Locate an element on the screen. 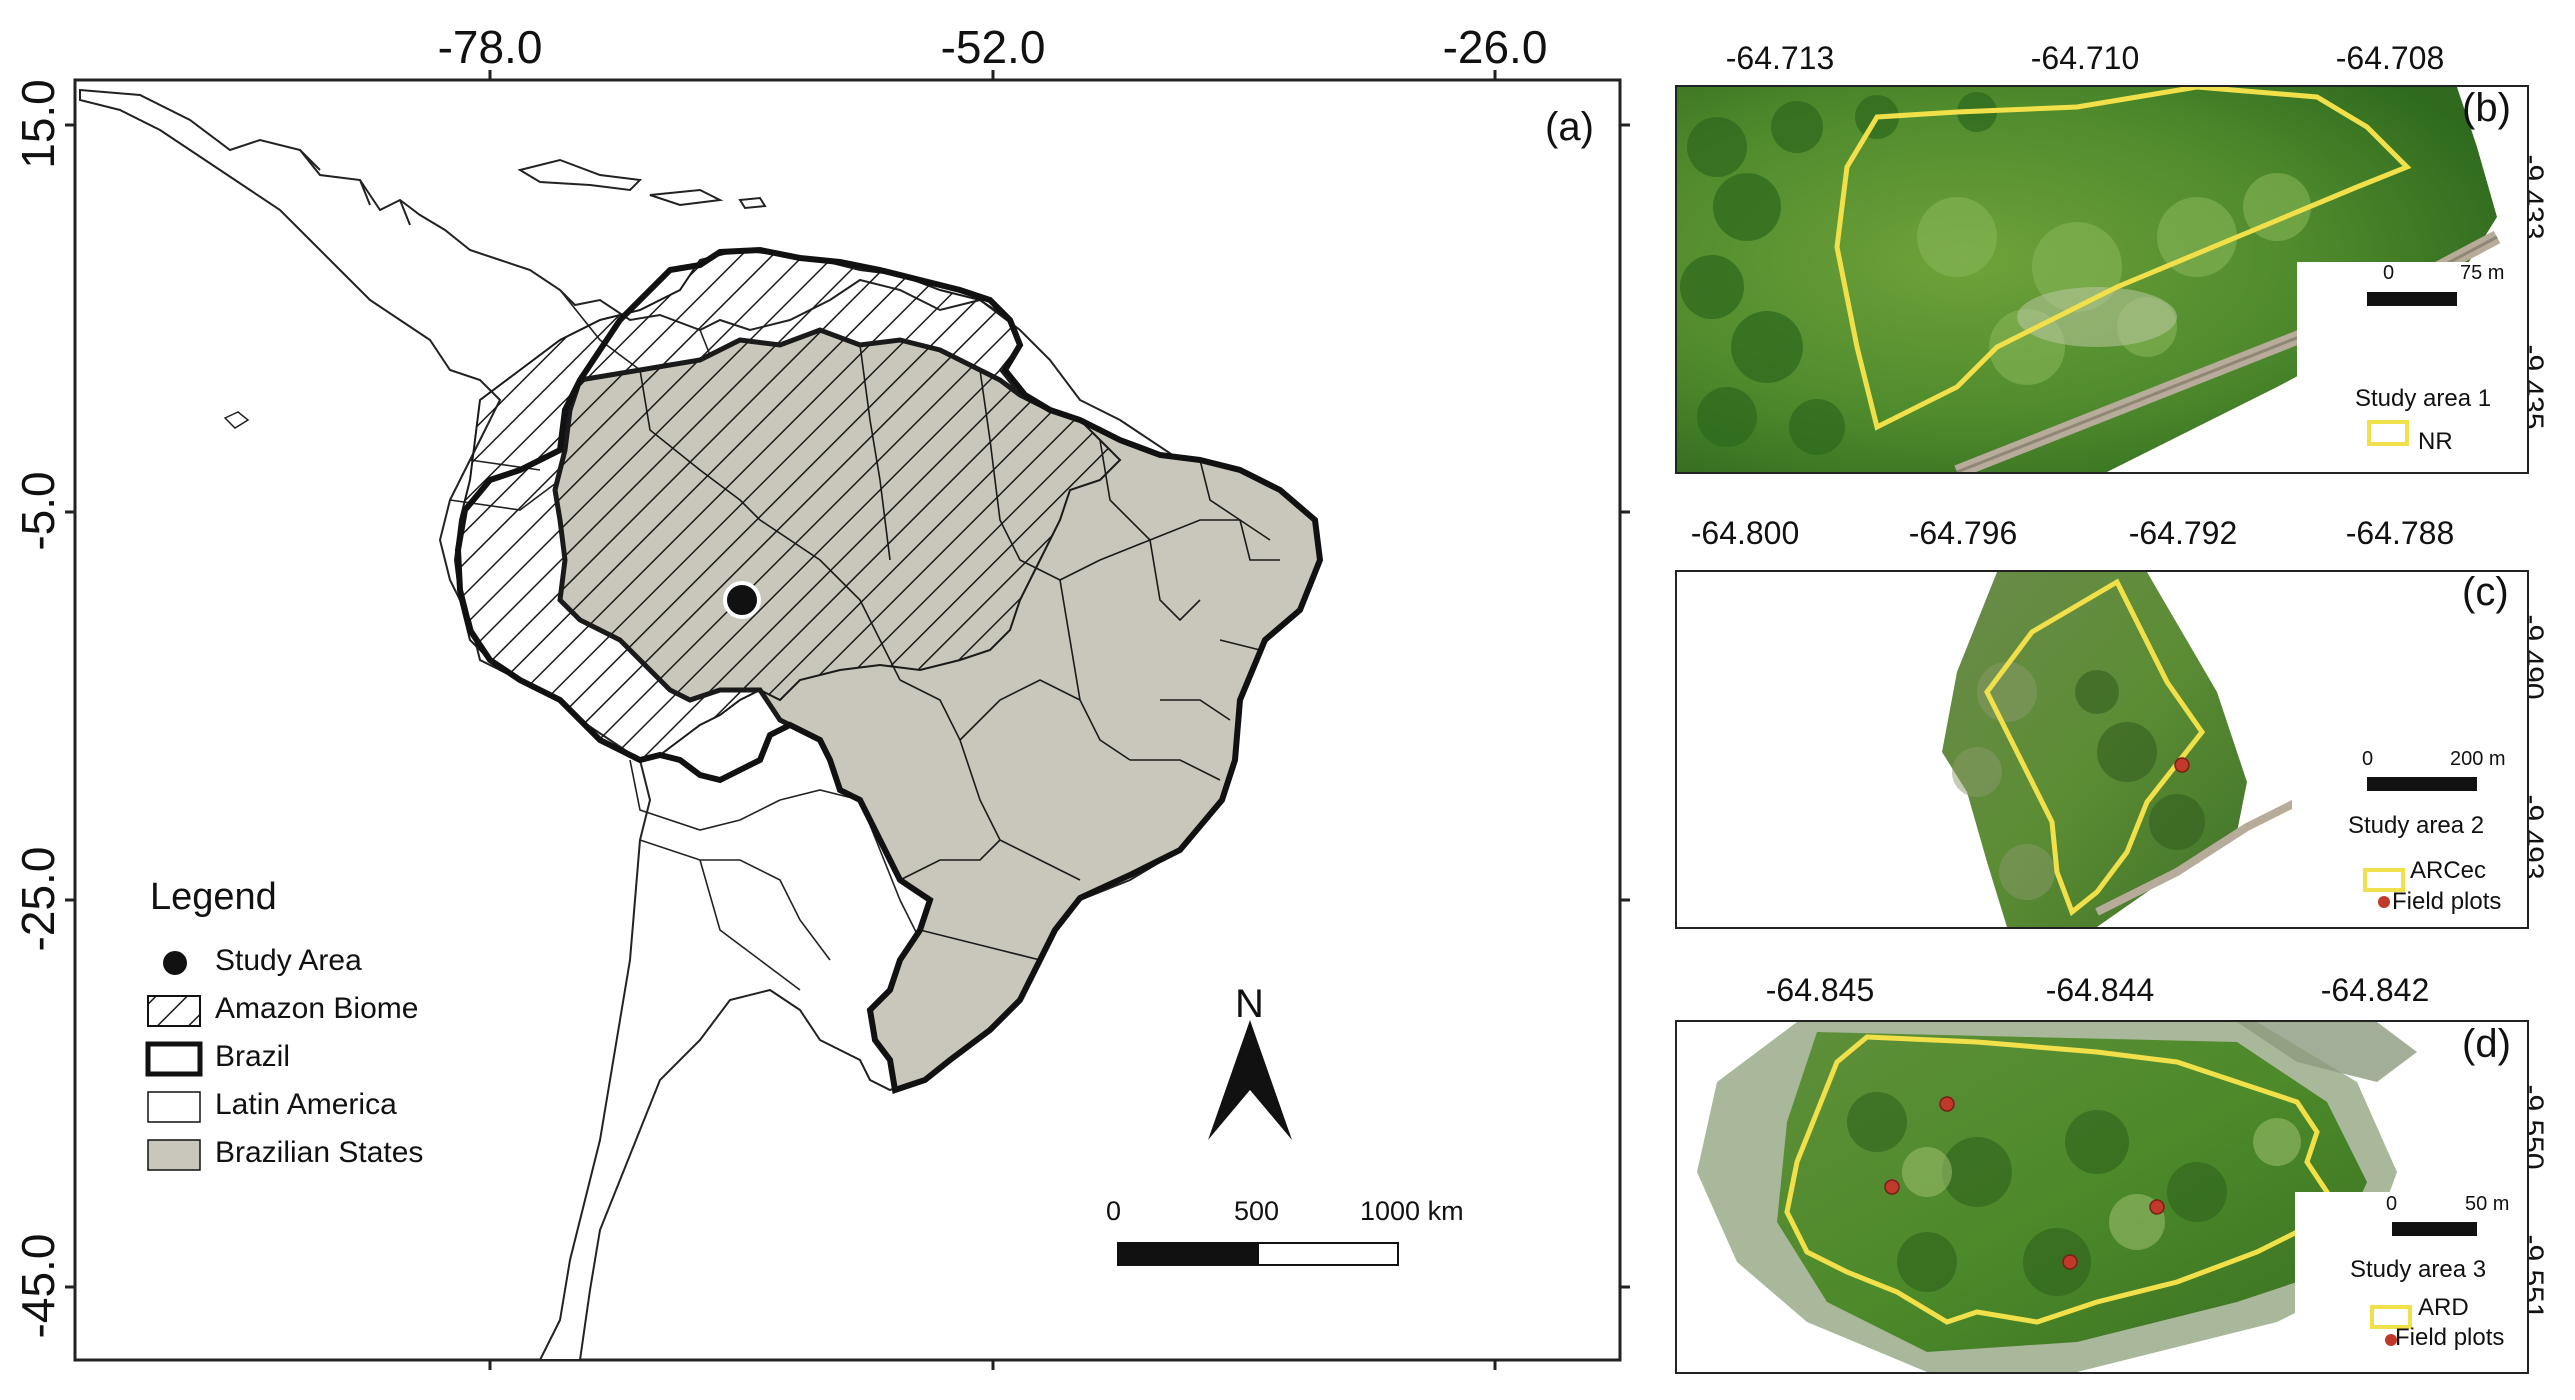 This screenshot has width=2575, height=1400. inset-b-study-area: Study area 1 is located at coordinates (2423, 398).